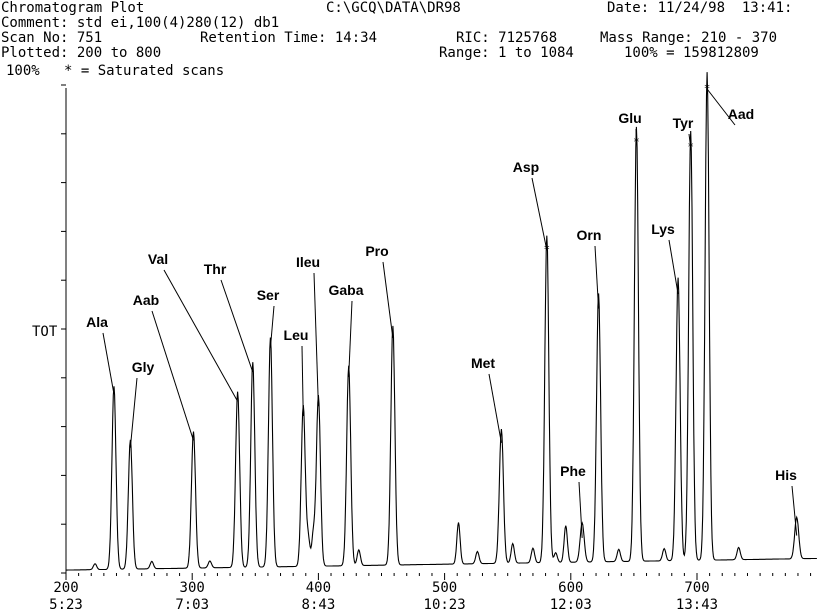 The width and height of the screenshot is (817, 615). Describe the element at coordinates (66, 605) in the screenshot. I see `x-tick-label-time: 5:23` at that location.